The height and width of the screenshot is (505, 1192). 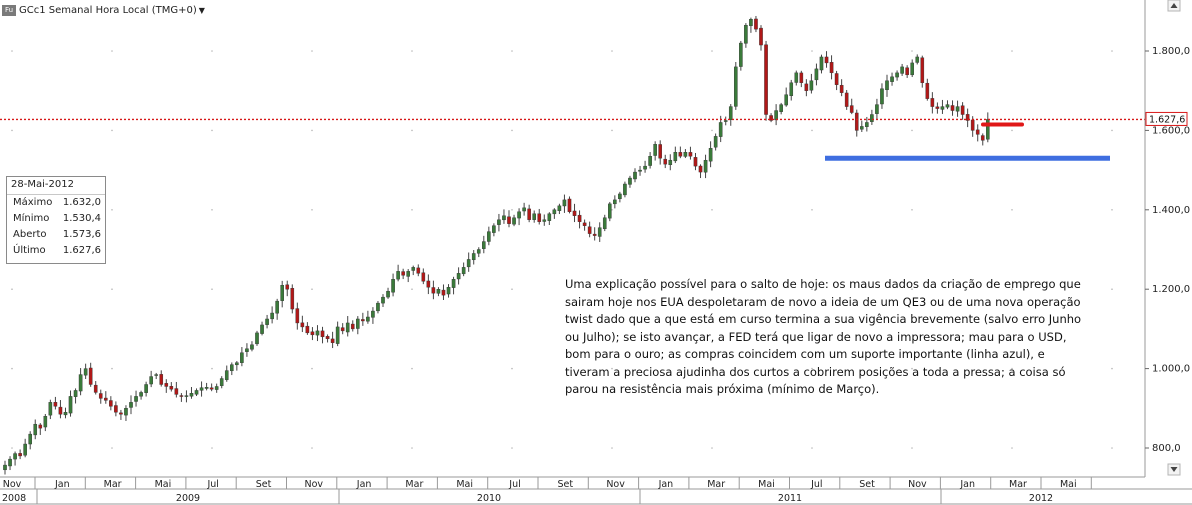 What do you see at coordinates (201, 10) in the screenshot?
I see `dropdown-arrow-icon: ▼` at bounding box center [201, 10].